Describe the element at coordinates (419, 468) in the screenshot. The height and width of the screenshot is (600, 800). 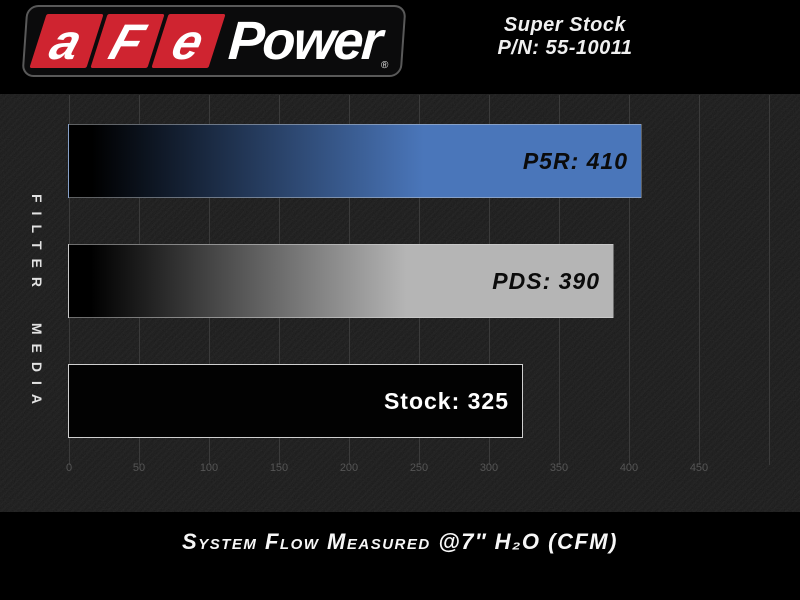
I see `x-tick-label: 250` at that location.